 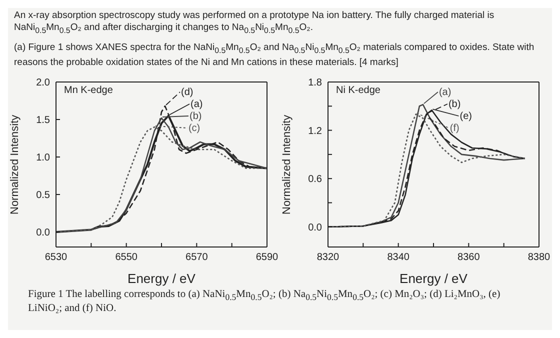 What do you see at coordinates (358, 90) in the screenshot?
I see `annotation: Ni K-edge` at bounding box center [358, 90].